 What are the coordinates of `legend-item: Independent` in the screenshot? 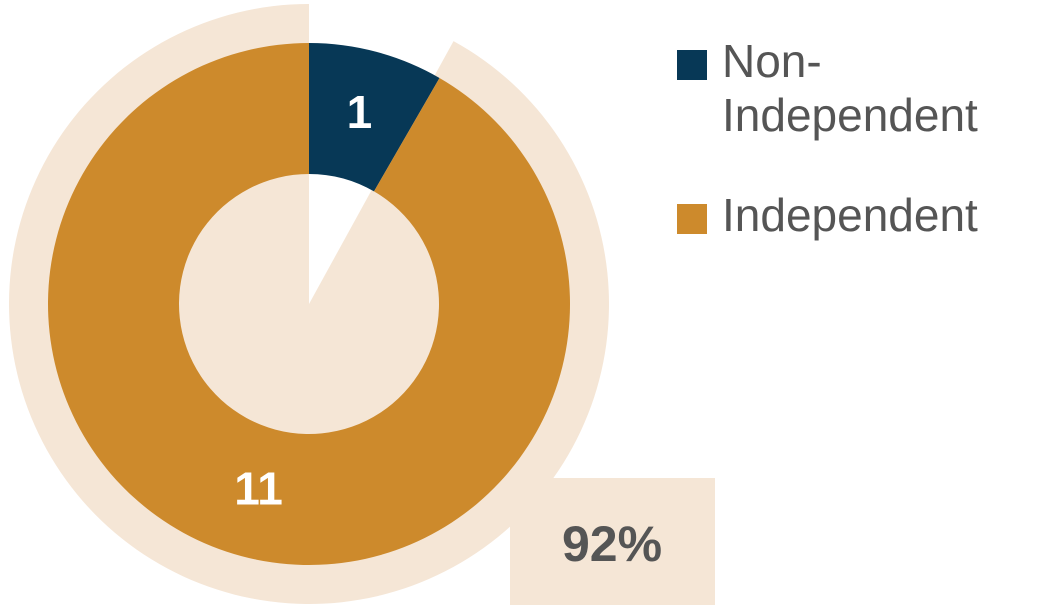 It's located at (847, 215).